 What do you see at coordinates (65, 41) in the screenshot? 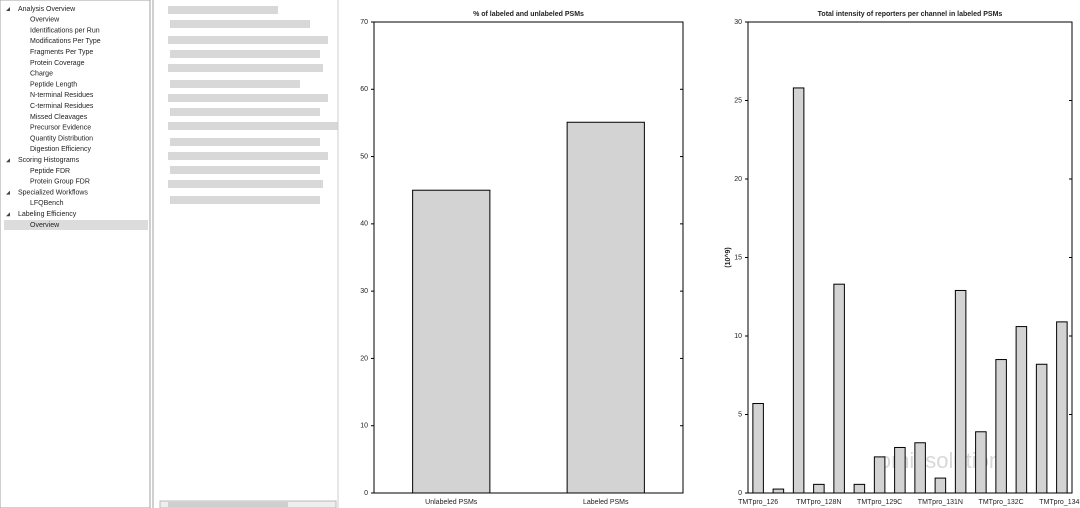
I see `tree-item: Modifications Per Type` at bounding box center [65, 41].